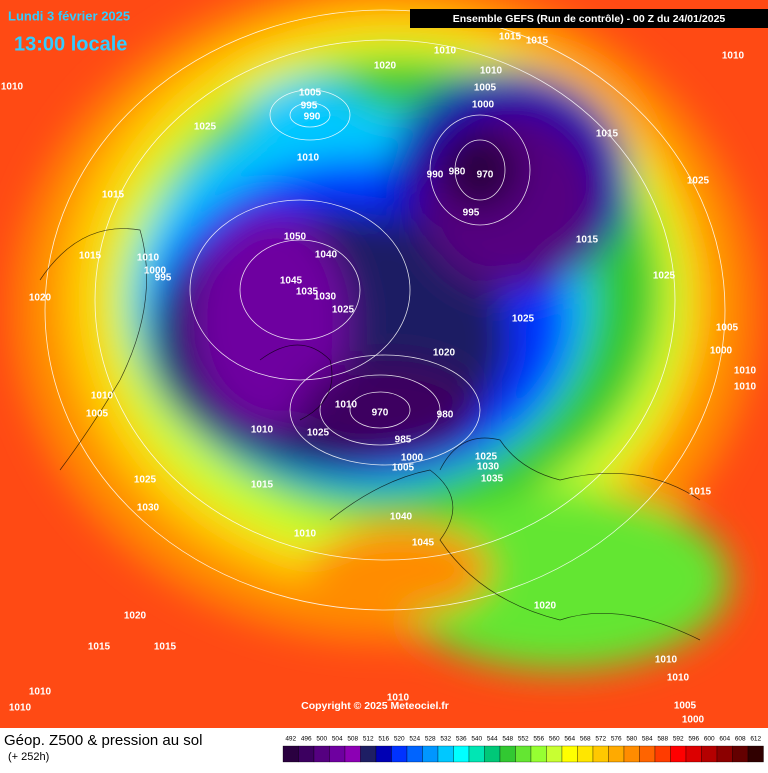 This screenshot has width=768, height=773. What do you see at coordinates (740, 739) in the screenshot?
I see `scale-label: 608` at bounding box center [740, 739].